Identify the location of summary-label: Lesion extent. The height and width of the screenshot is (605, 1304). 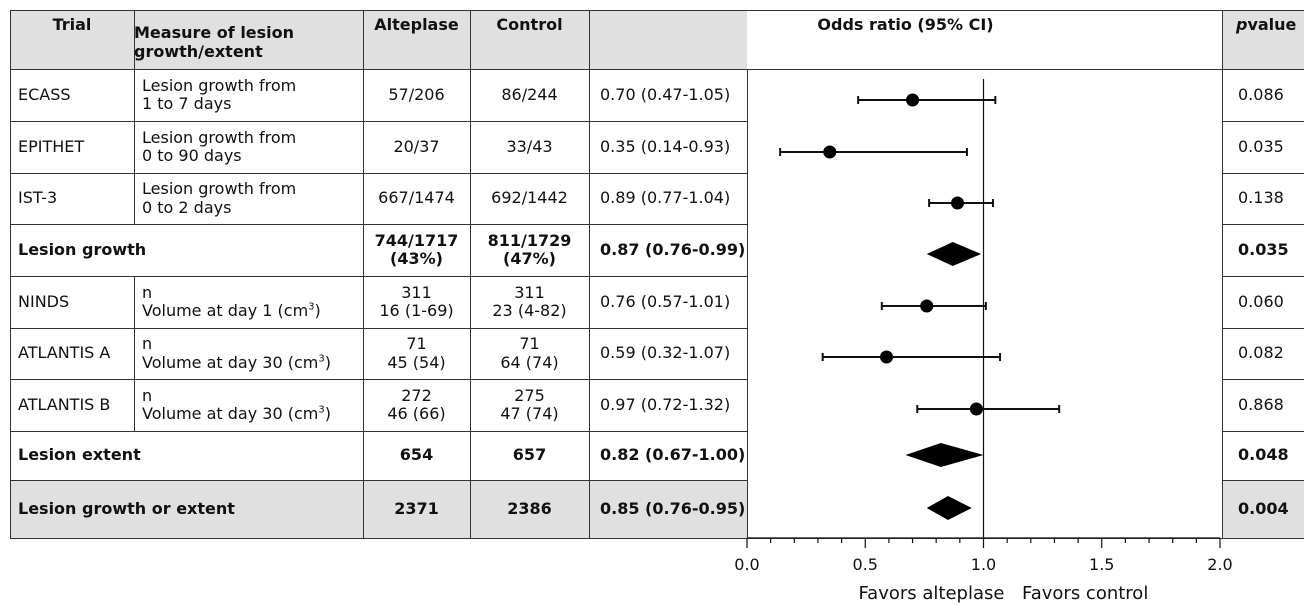
(79, 455).